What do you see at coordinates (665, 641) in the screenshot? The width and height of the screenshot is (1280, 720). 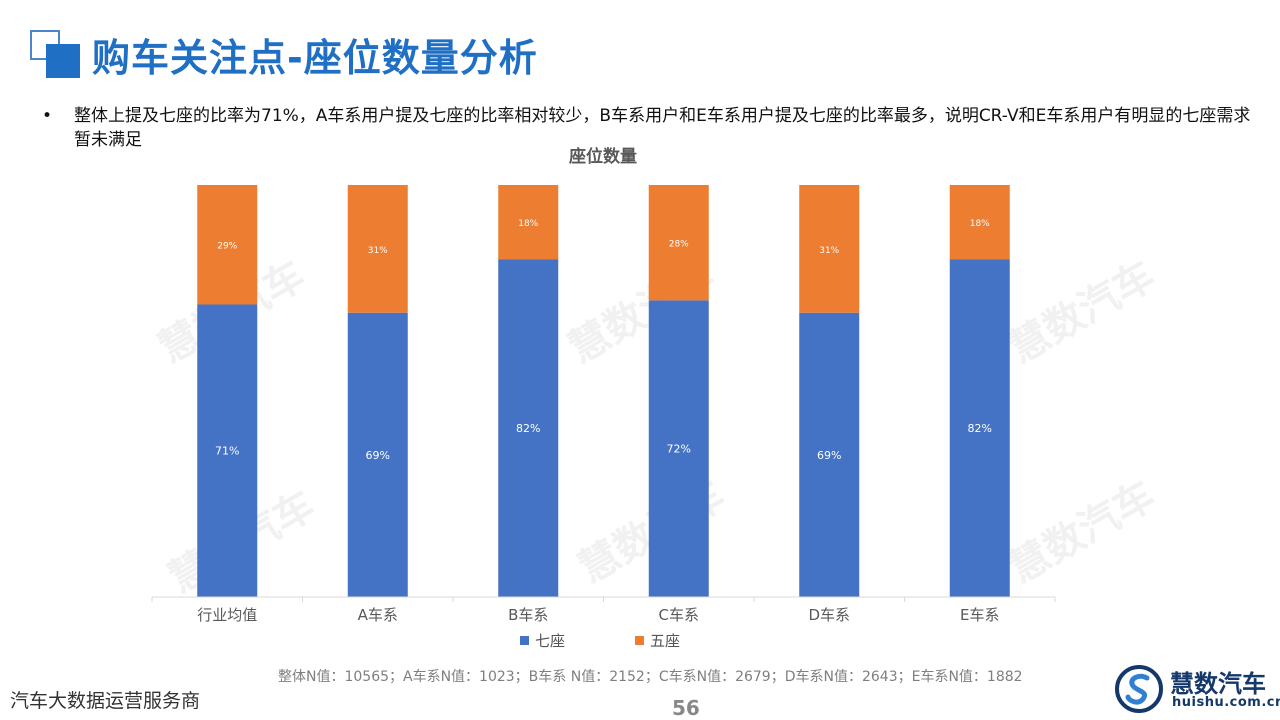 I see `legend-label-five-seat: 五座` at bounding box center [665, 641].